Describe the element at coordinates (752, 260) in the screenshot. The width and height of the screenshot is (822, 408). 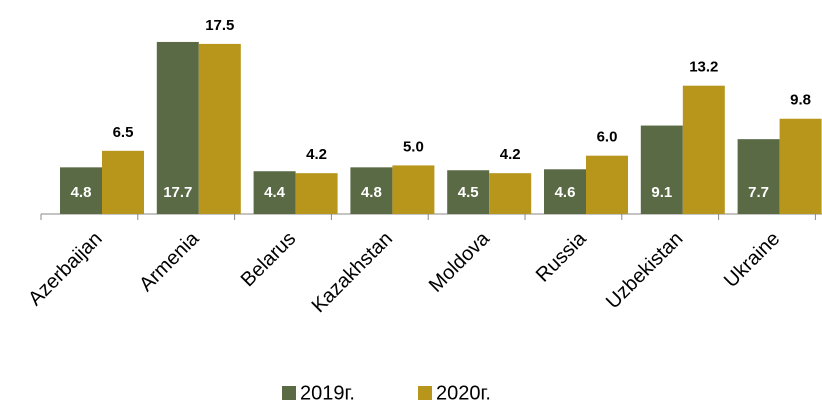
I see `x-tick-label: Ukraine` at that location.